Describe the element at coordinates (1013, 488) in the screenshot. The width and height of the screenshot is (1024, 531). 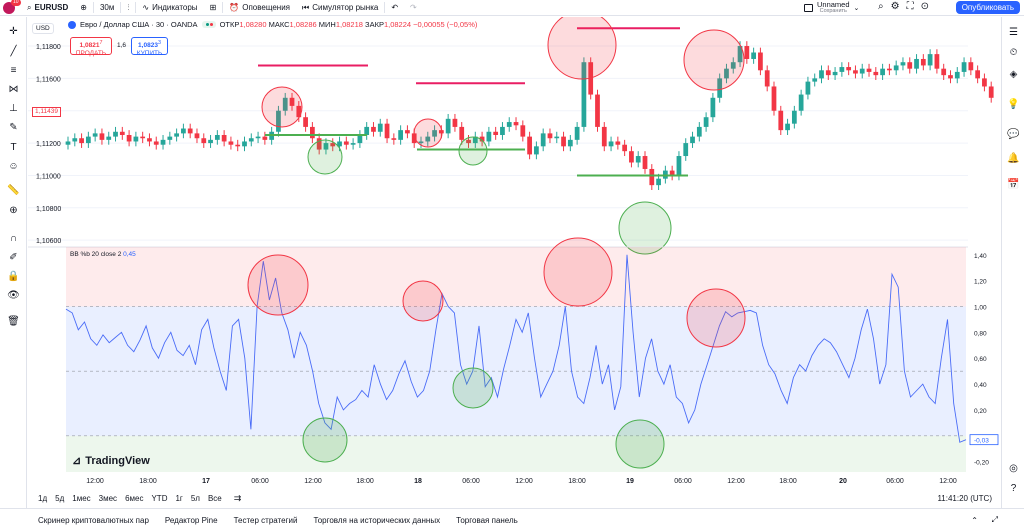
I see `help-icon: ?` at that location.